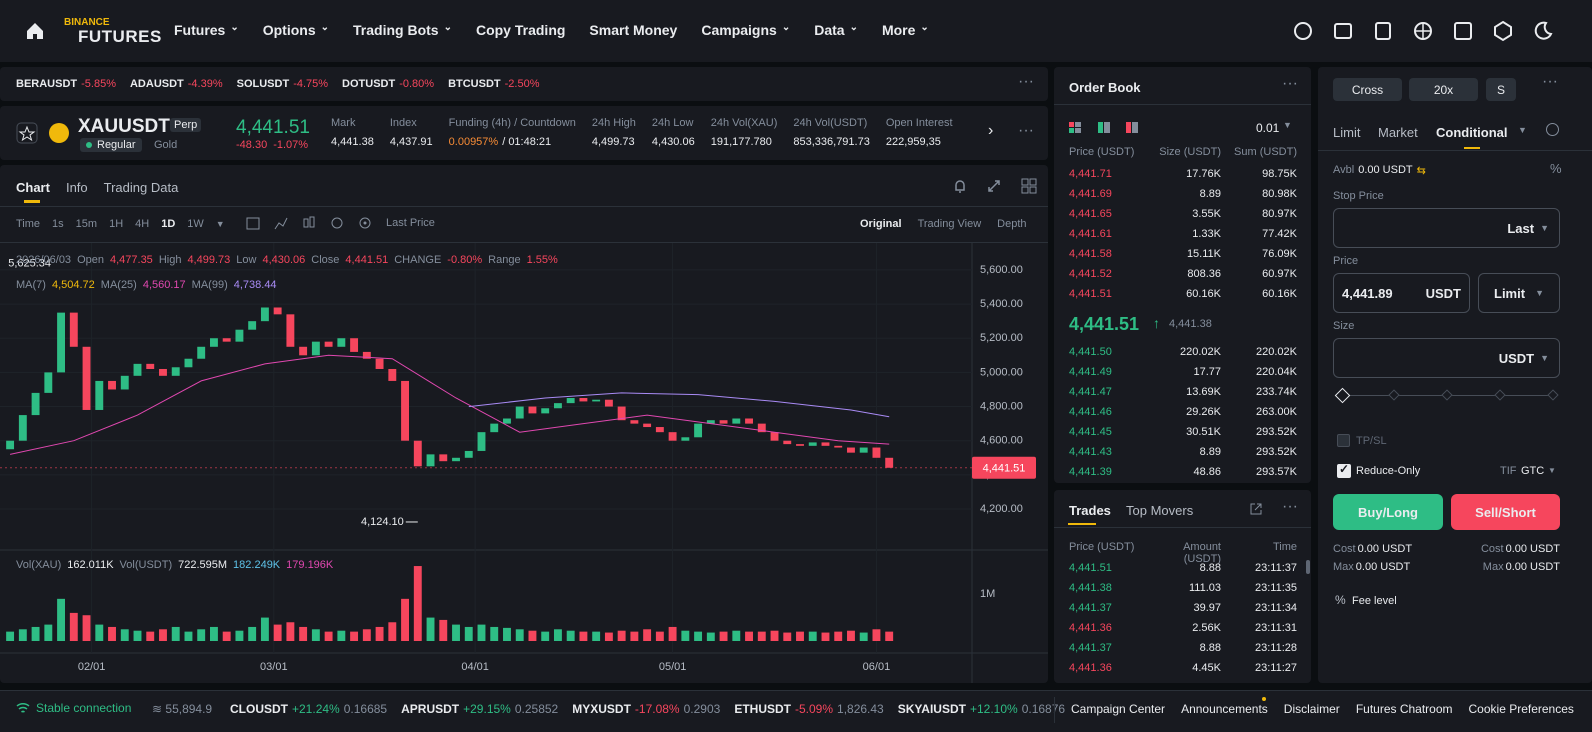 The image size is (1592, 732). Describe the element at coordinates (246, 260) in the screenshot. I see `ohlc-legend-part: Low` at that location.